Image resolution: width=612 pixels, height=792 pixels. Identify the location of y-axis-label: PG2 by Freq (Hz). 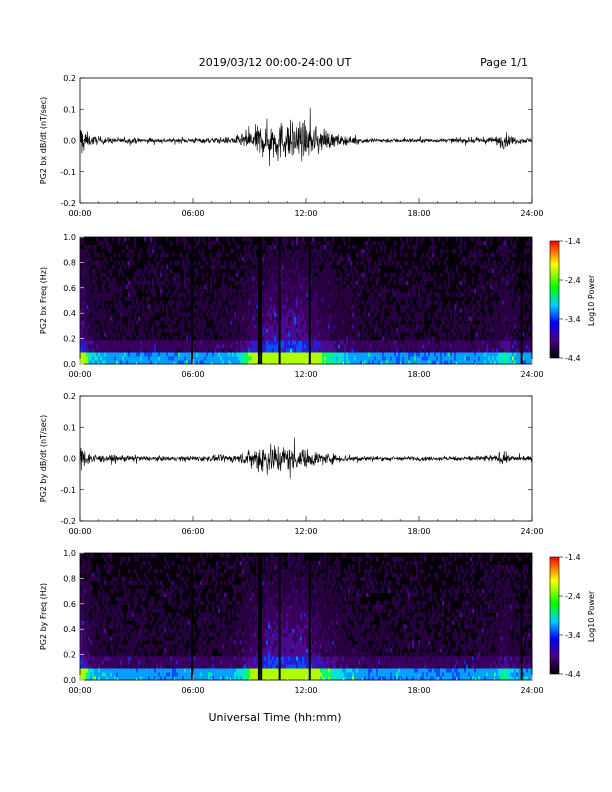
(43, 616).